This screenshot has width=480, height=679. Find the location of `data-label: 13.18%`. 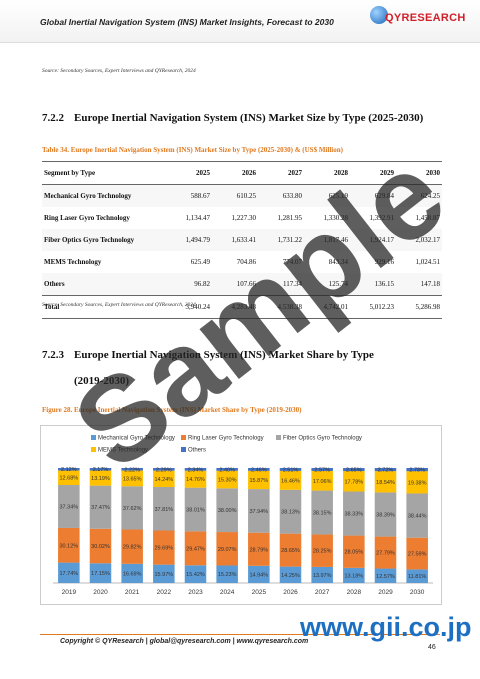

data-label: 13.18% is located at coordinates (354, 576).